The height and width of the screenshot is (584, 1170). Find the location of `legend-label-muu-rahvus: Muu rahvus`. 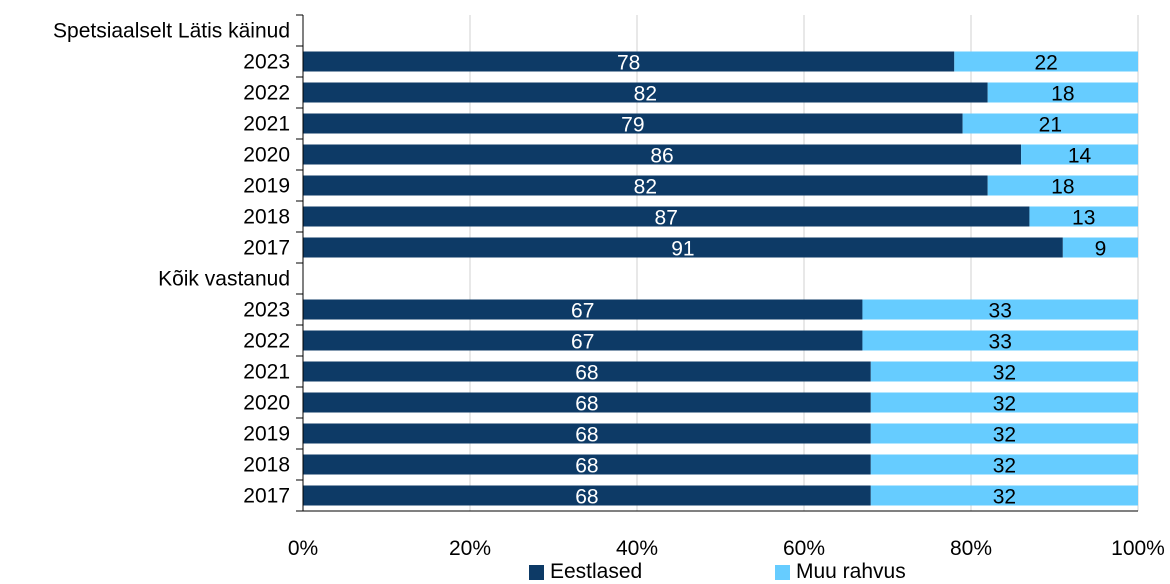

legend-label-muu-rahvus: Muu rahvus is located at coordinates (851, 571).